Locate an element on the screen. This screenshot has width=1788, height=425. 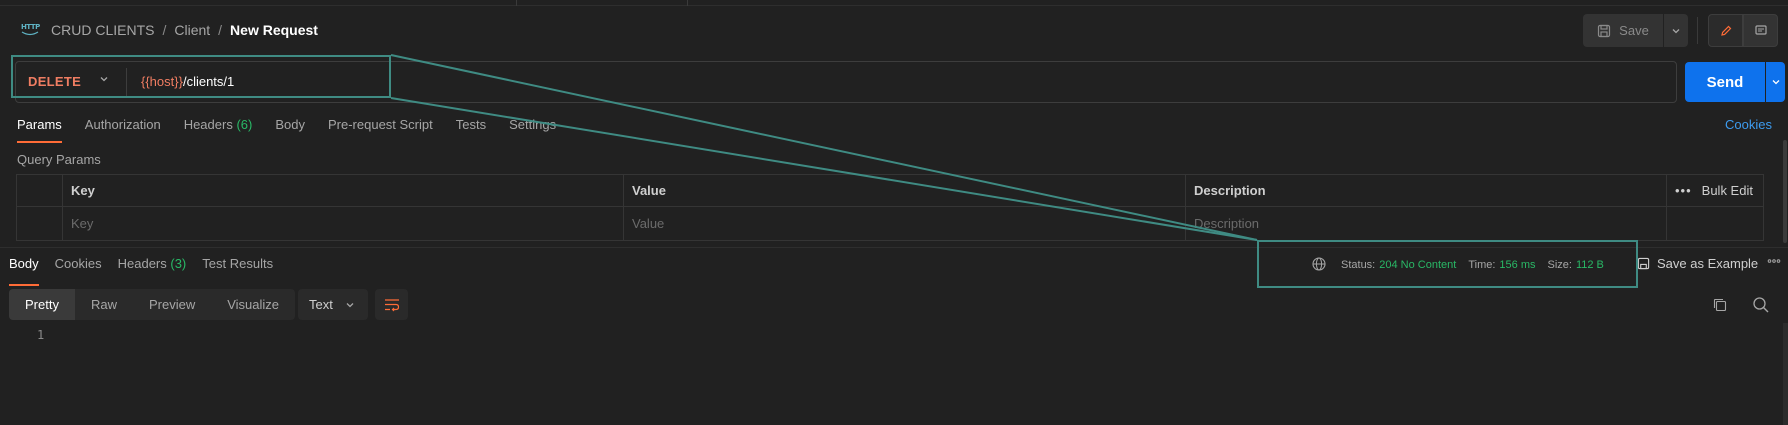
headers-count: (3) is located at coordinates (178, 263).